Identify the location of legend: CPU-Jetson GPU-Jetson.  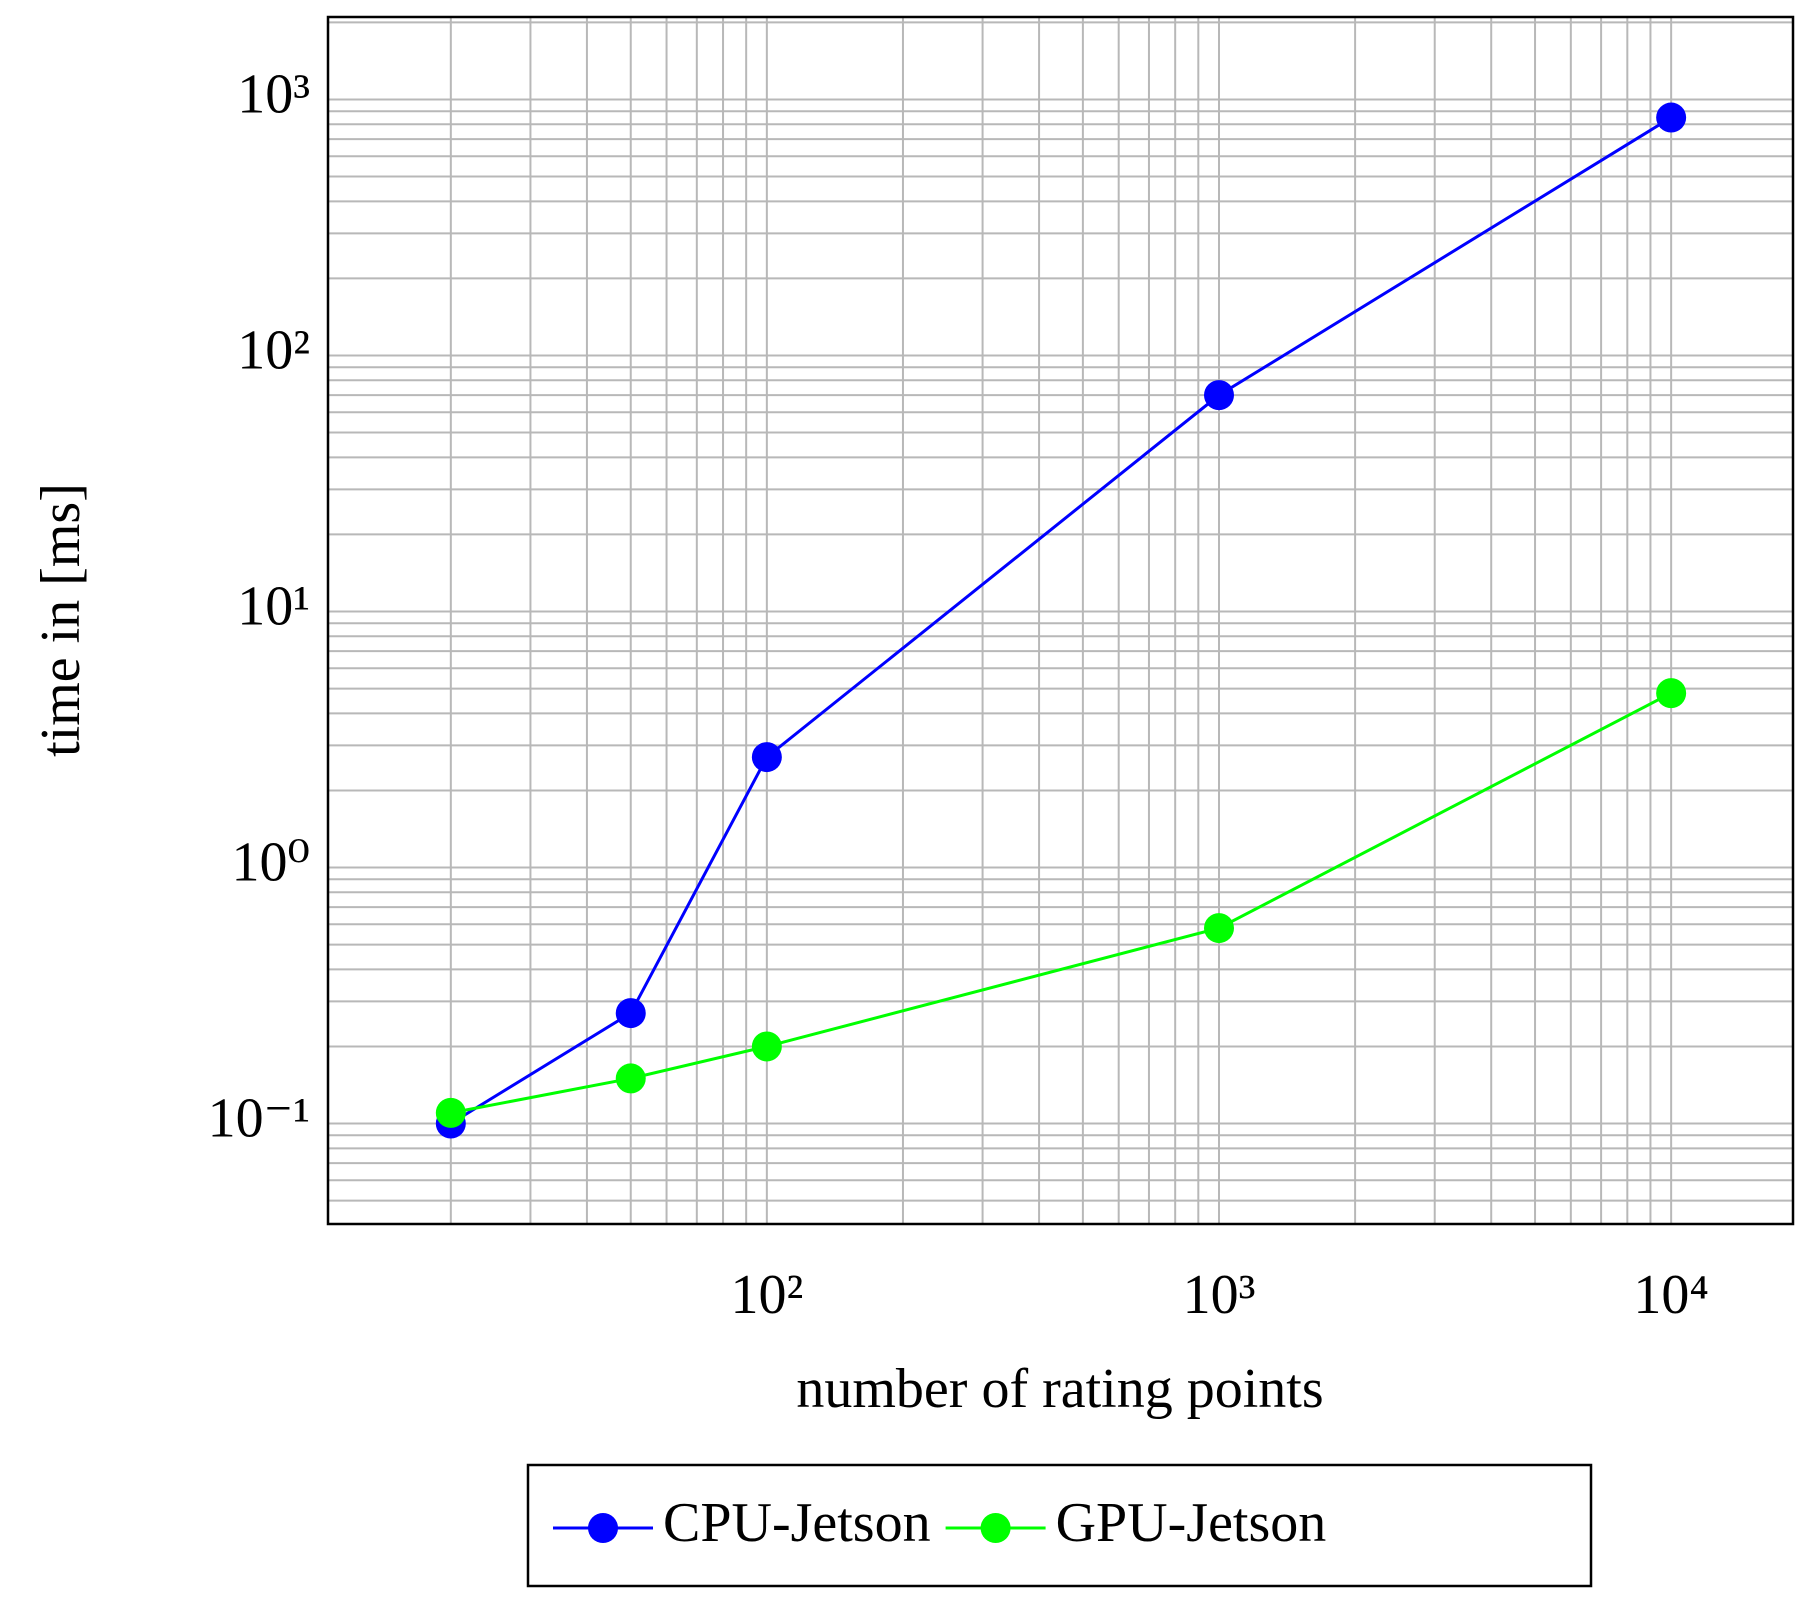
(939, 1523).